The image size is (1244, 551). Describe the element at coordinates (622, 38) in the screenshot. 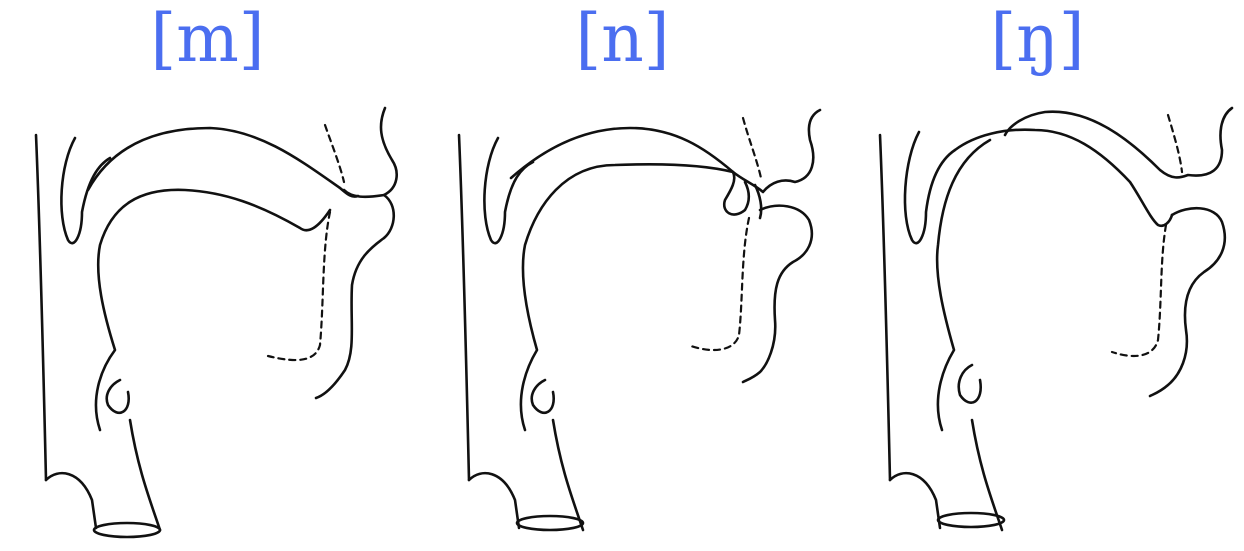

I see `panel-label-n: [n]` at that location.